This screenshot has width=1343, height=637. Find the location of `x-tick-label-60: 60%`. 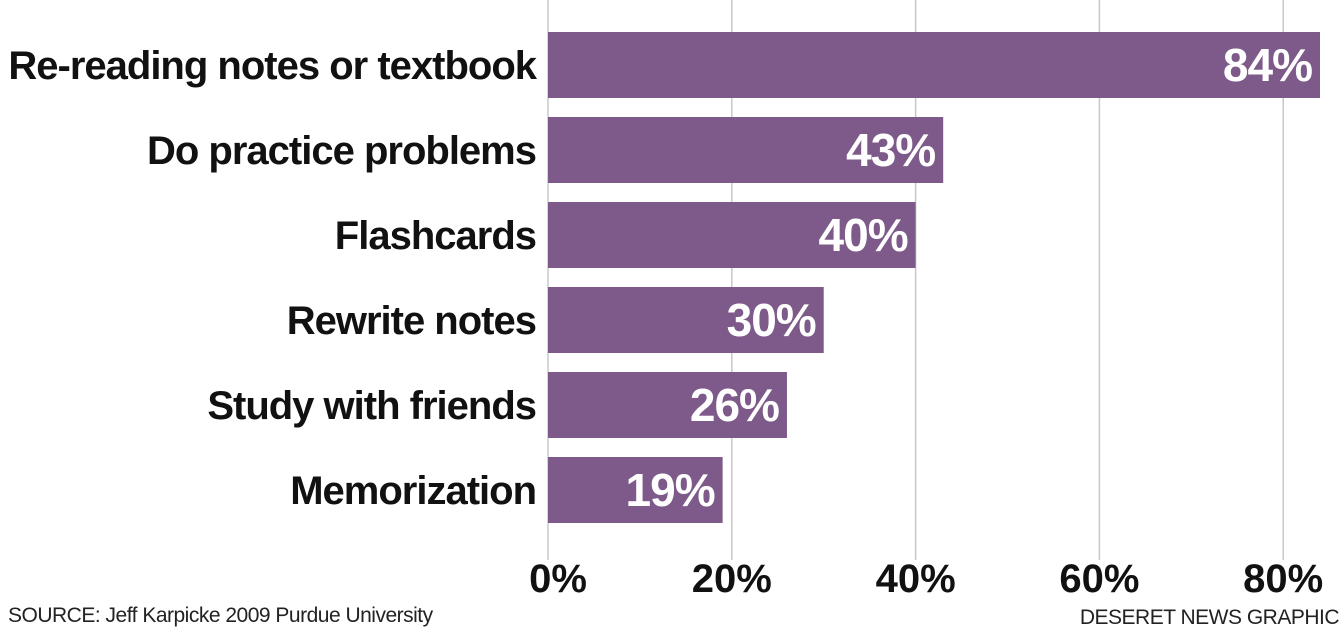

x-tick-label-60: 60% is located at coordinates (1099, 579).